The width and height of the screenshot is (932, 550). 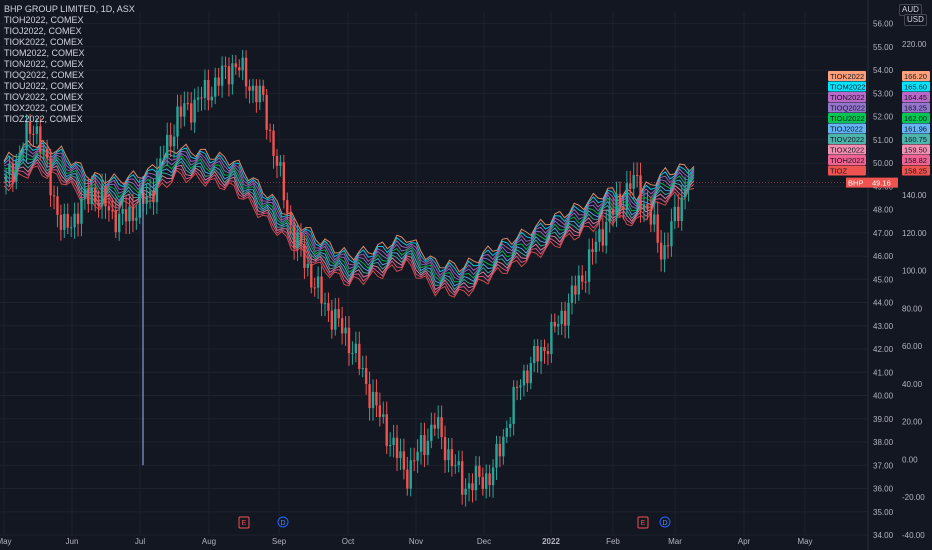 What do you see at coordinates (44, 86) in the screenshot?
I see `legend-series-item: TIOU2022, COMEX` at bounding box center [44, 86].